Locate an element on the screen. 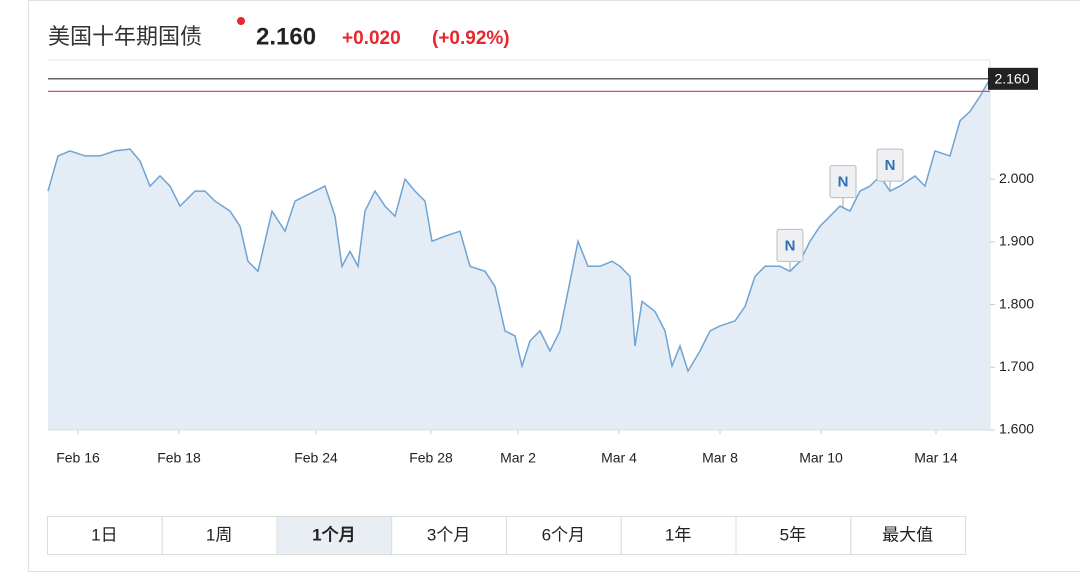  x-tick-label: Feb 18 is located at coordinates (179, 458).